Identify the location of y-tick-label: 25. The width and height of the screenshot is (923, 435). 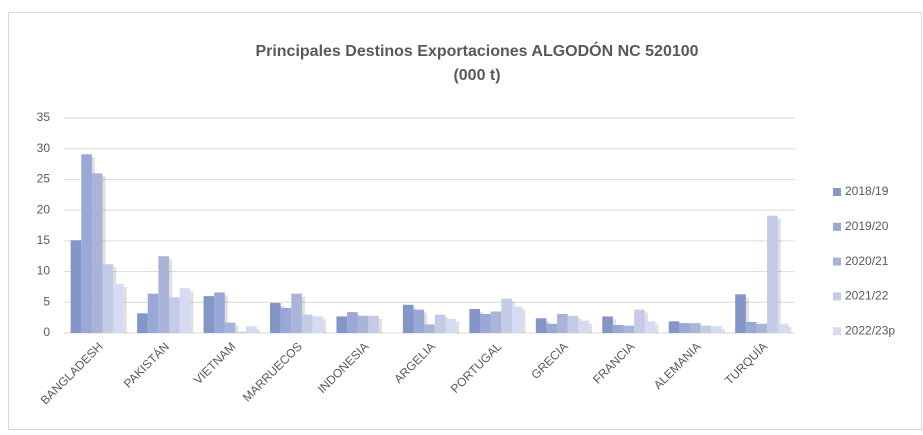
(44, 179).